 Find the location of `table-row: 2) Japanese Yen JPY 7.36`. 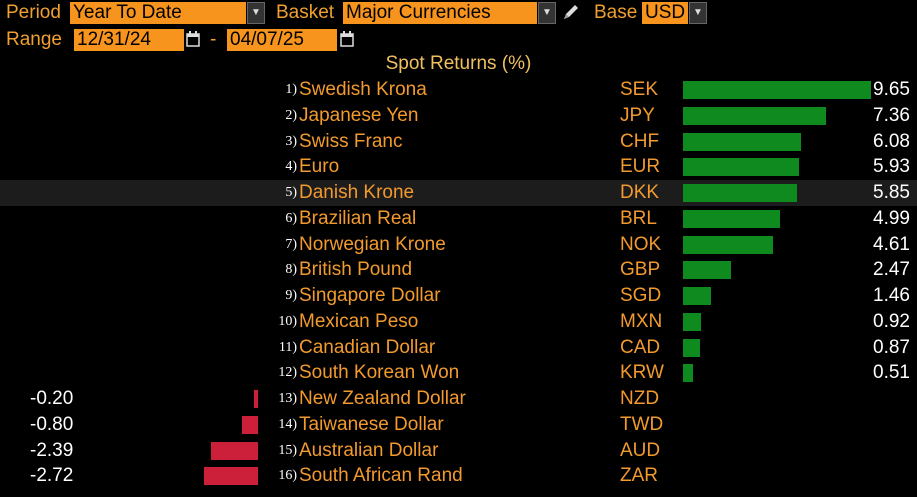

table-row: 2) Japanese Yen JPY 7.36 is located at coordinates (458, 116).